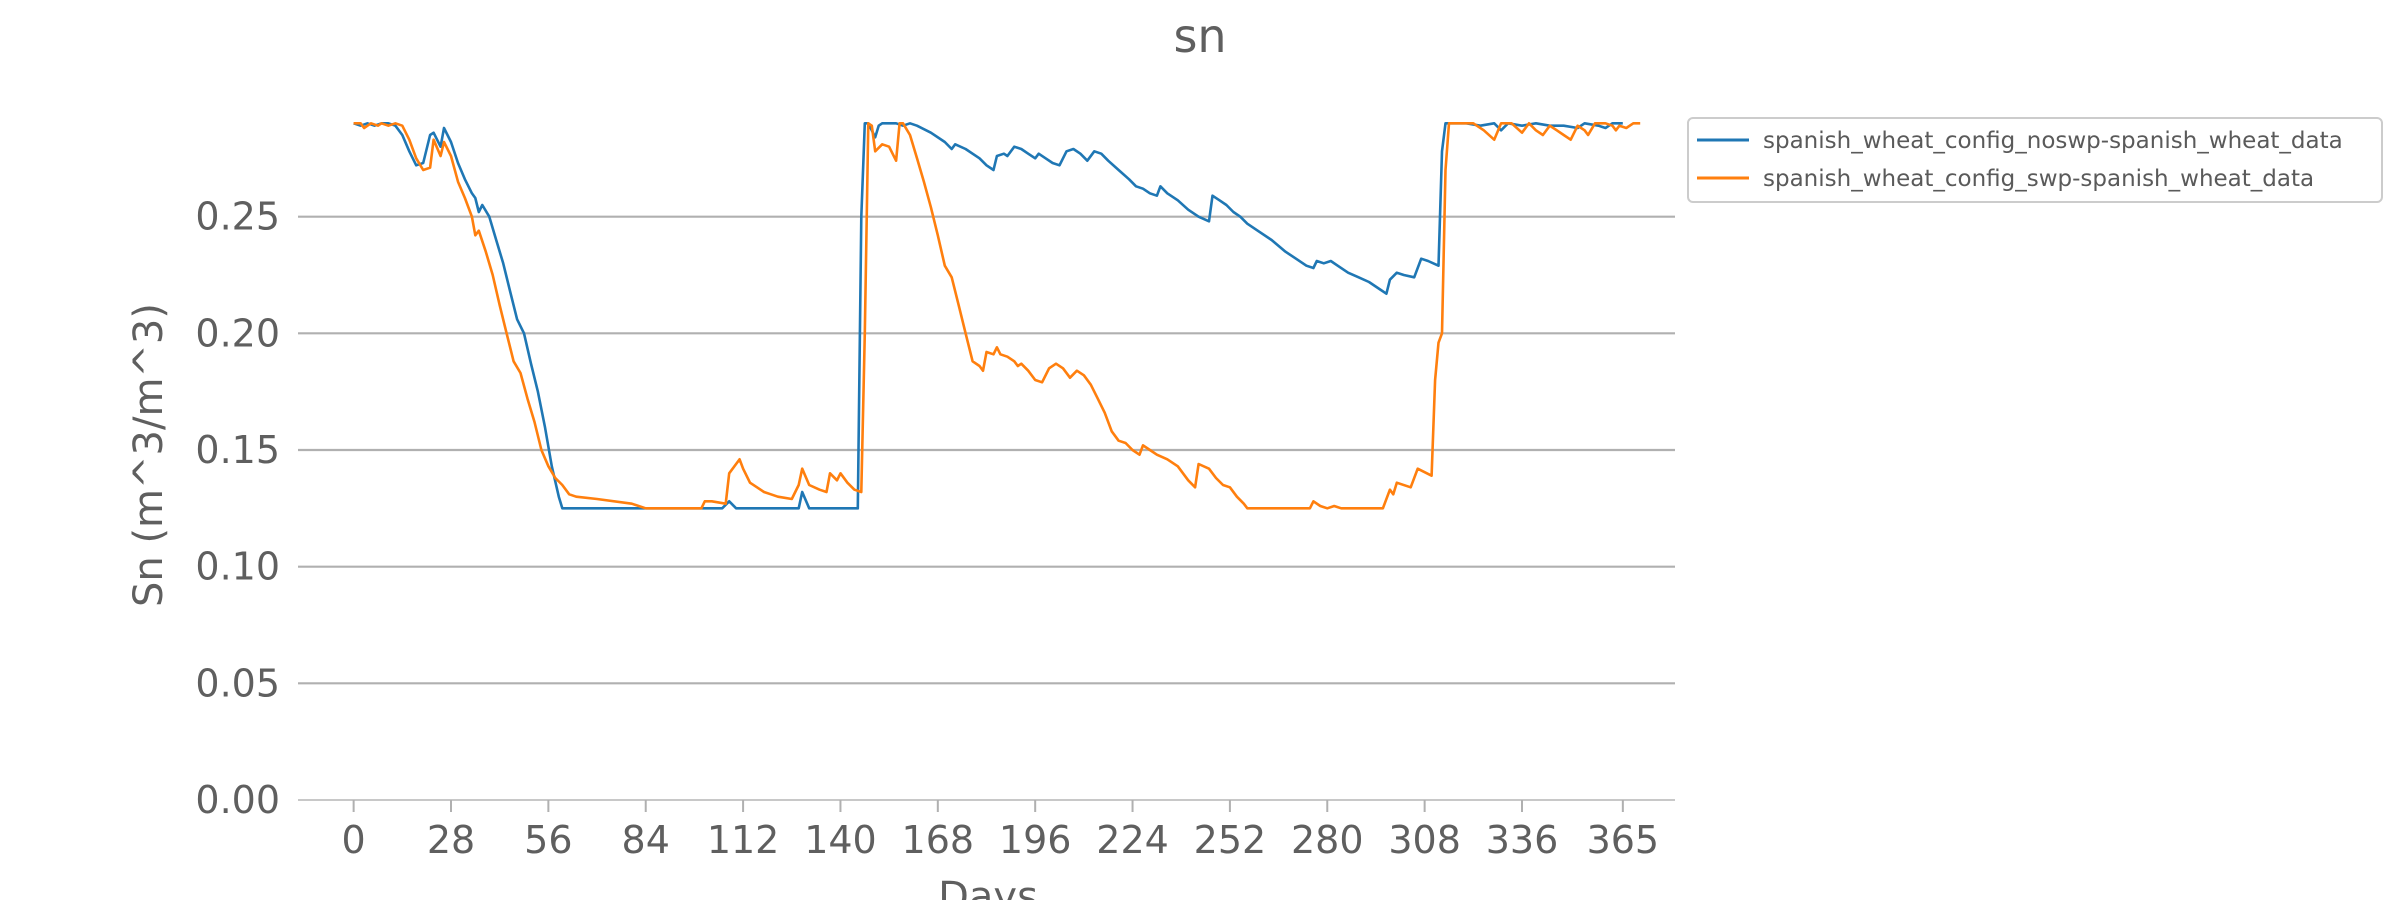 The width and height of the screenshot is (2400, 900). I want to click on x-tick-label: 56, so click(548, 840).